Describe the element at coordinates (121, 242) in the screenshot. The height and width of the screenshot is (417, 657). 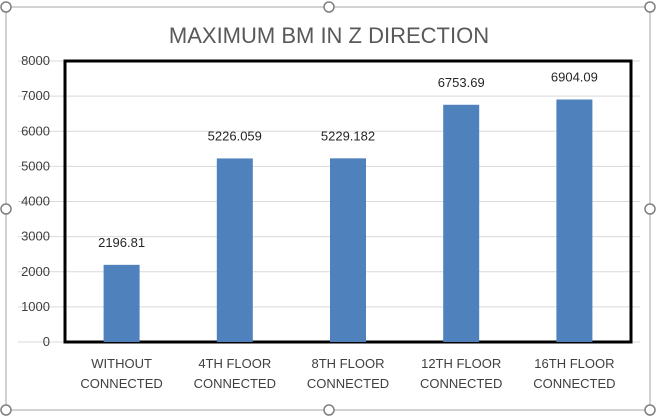
I see `data-label: 2196.81` at that location.